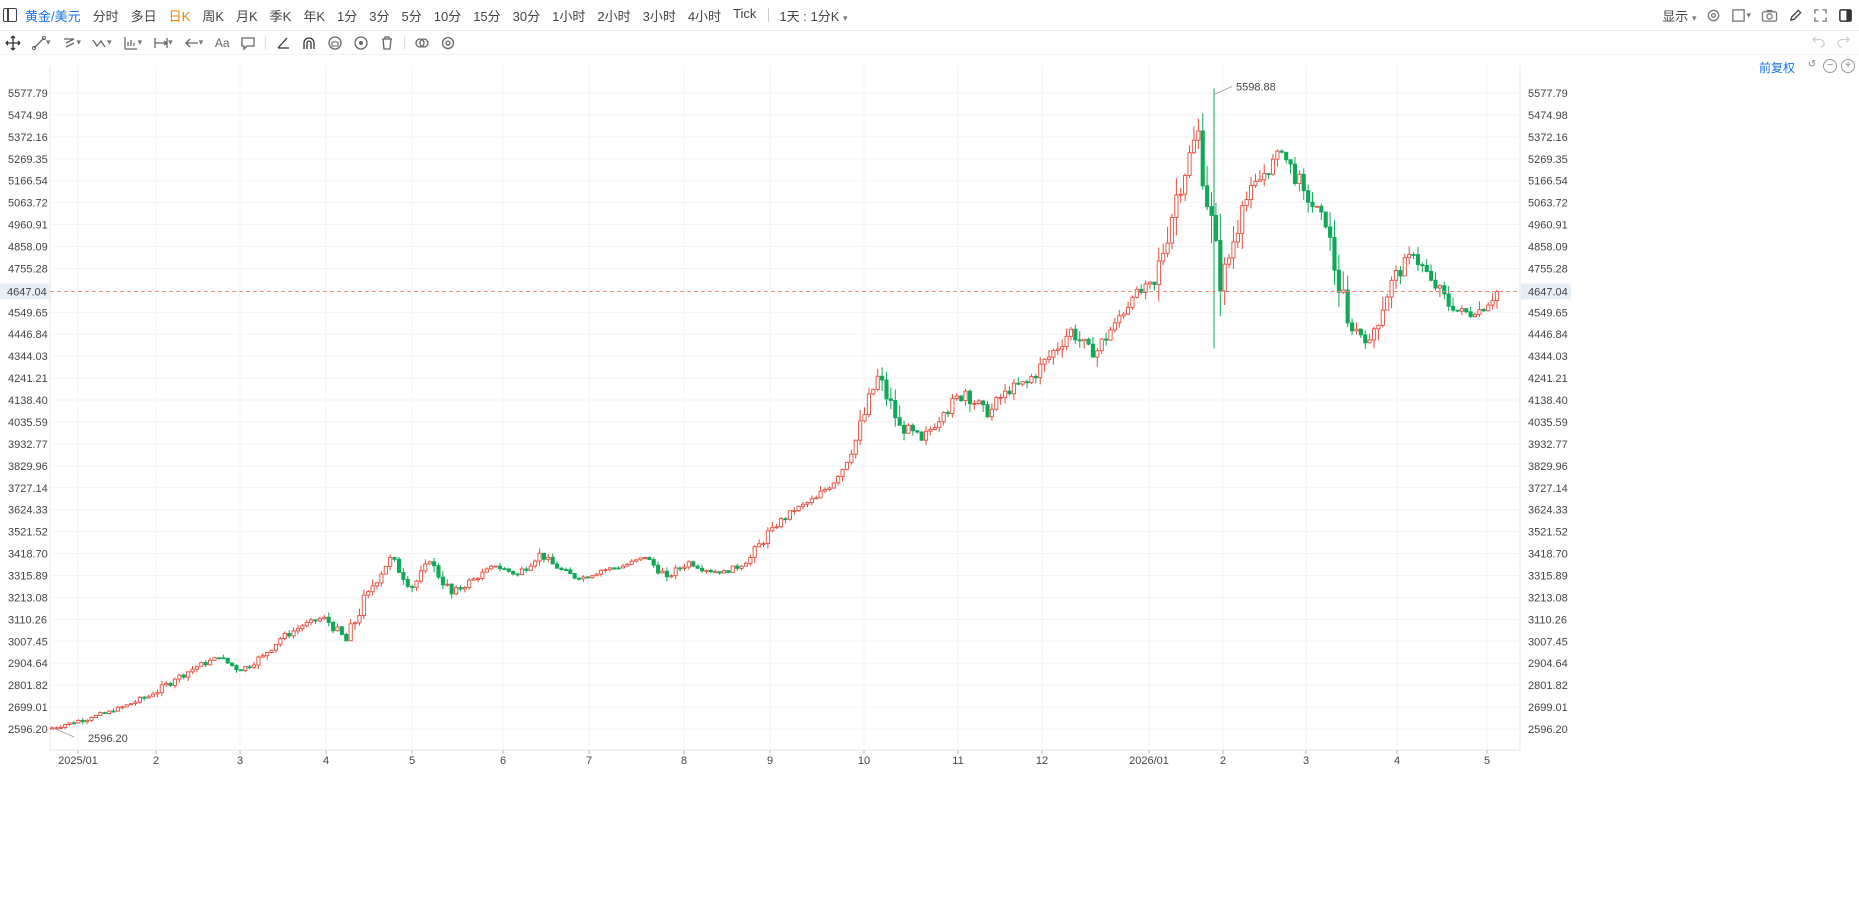 This screenshot has height=906, width=1859. Describe the element at coordinates (70, 43) in the screenshot. I see `channel-tool` at that location.